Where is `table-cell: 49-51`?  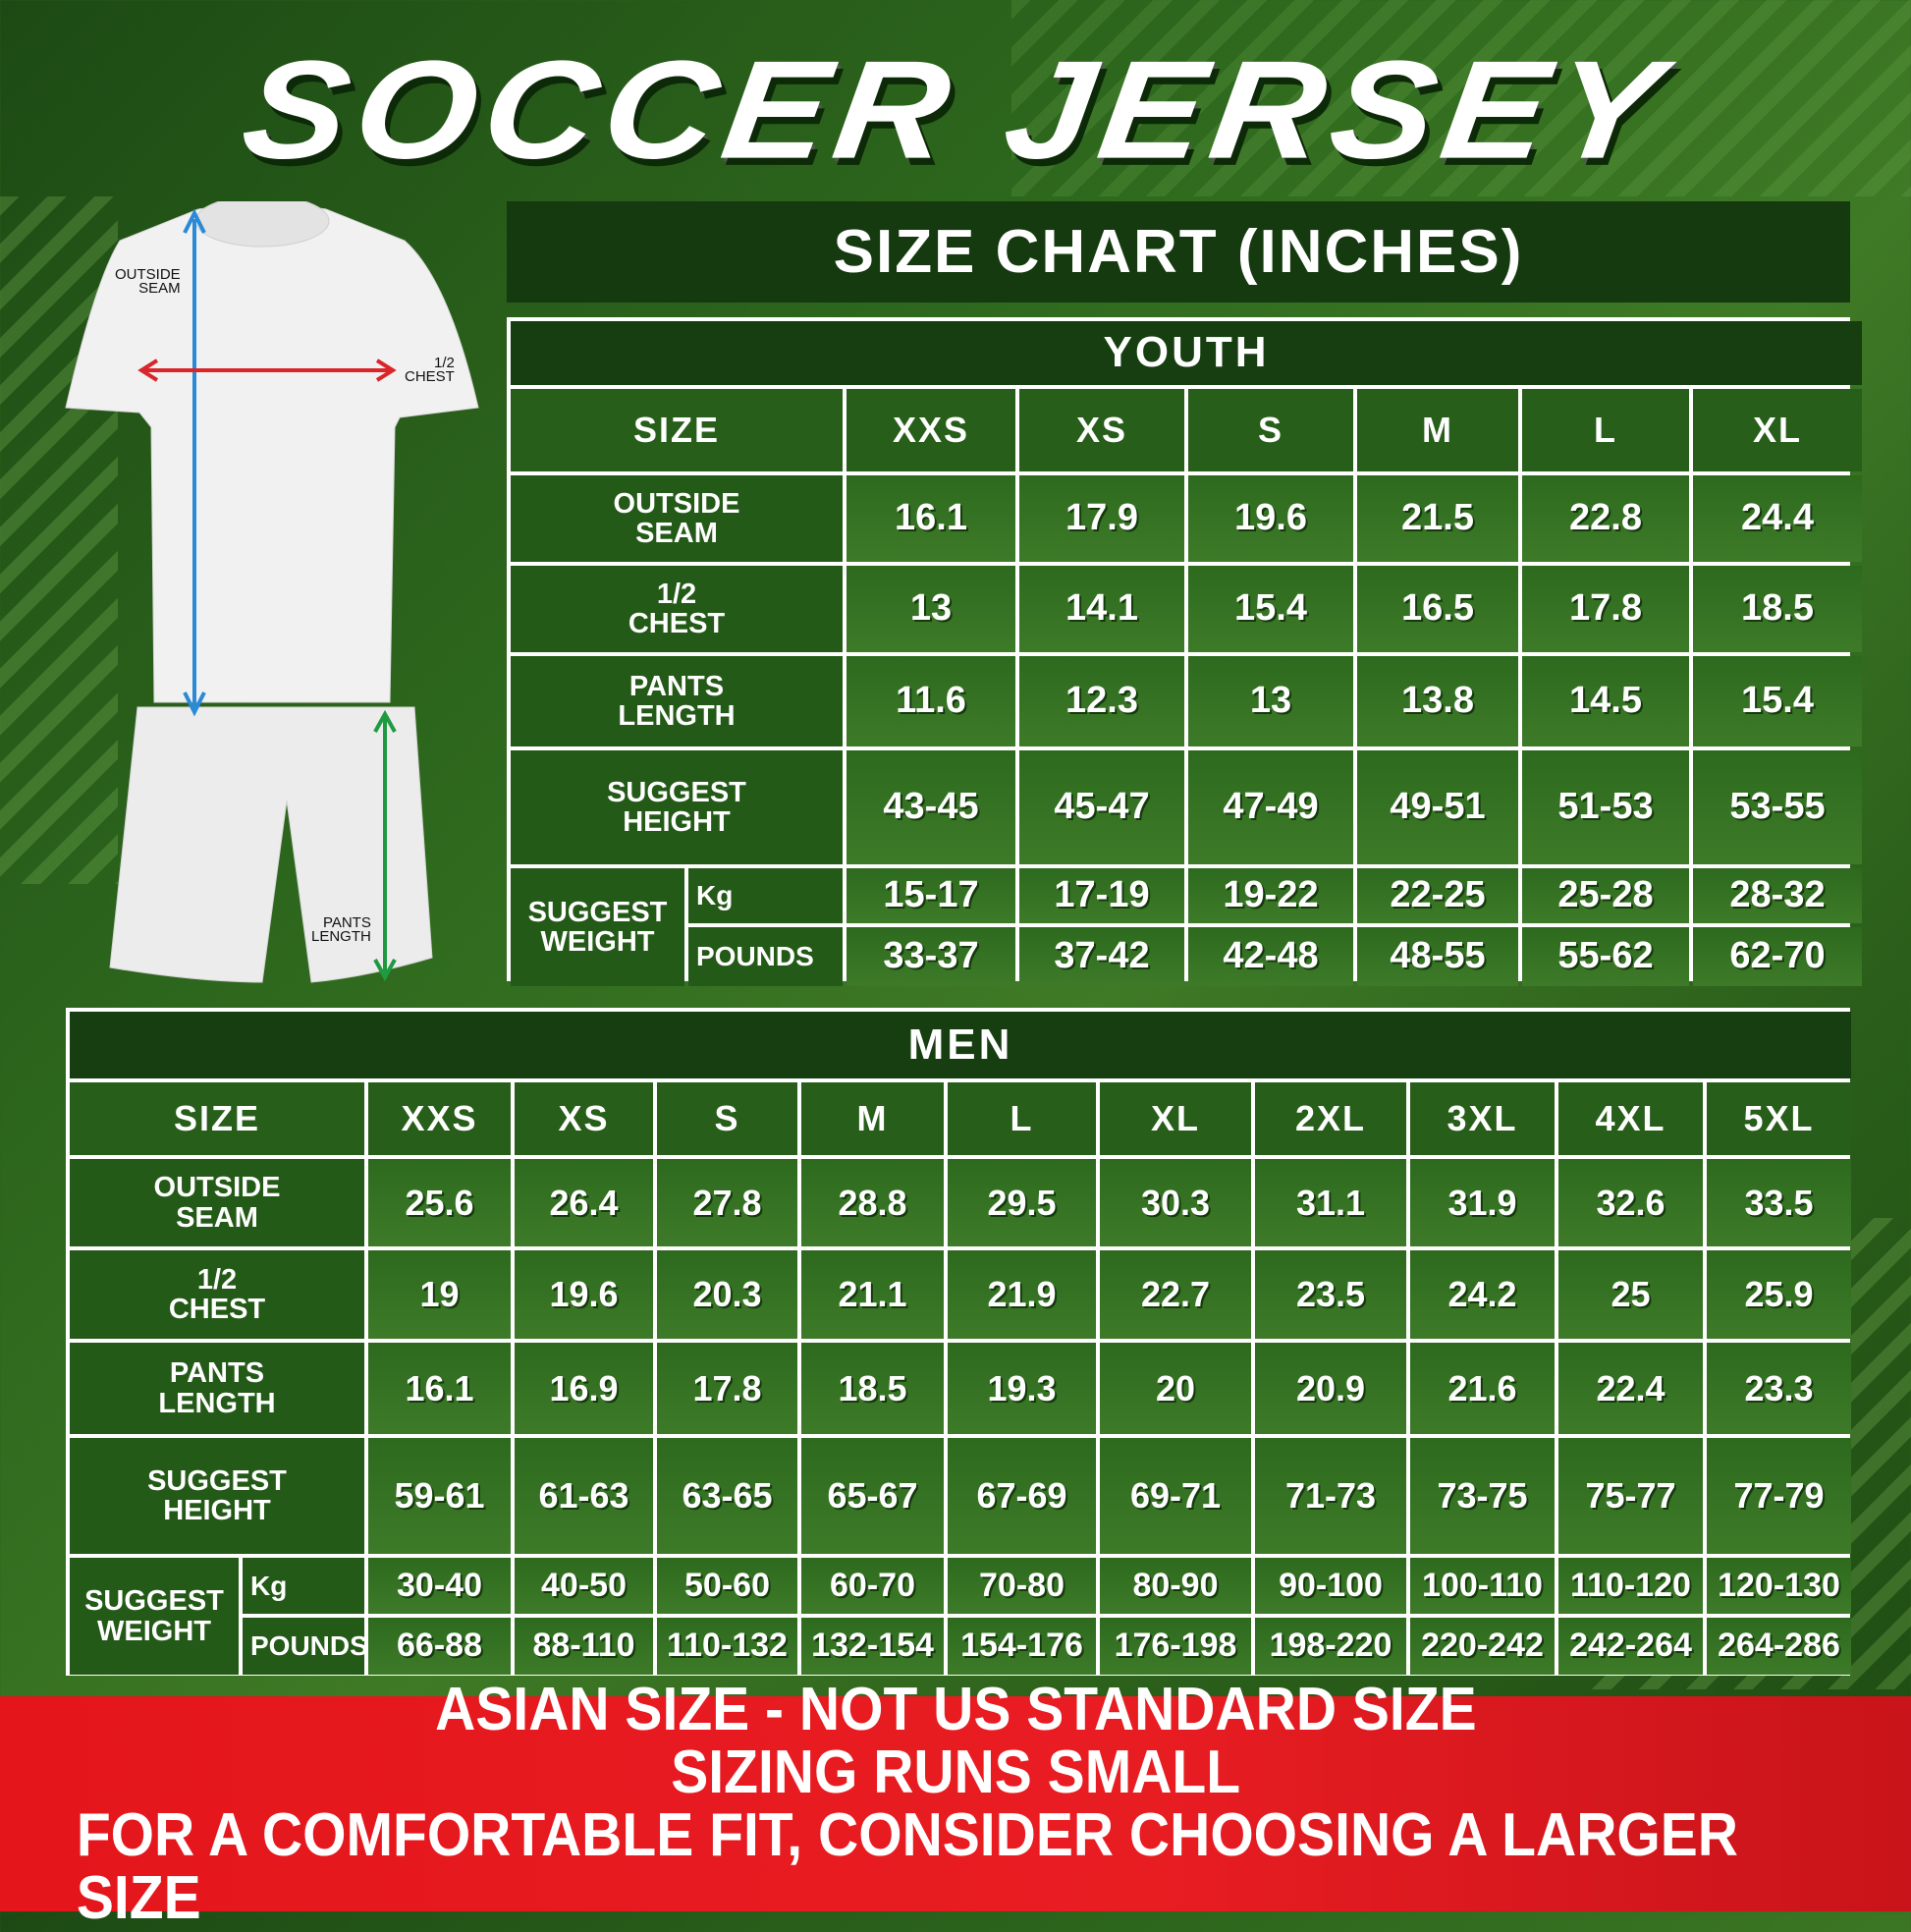
table-cell: 49-51 is located at coordinates (1437, 807).